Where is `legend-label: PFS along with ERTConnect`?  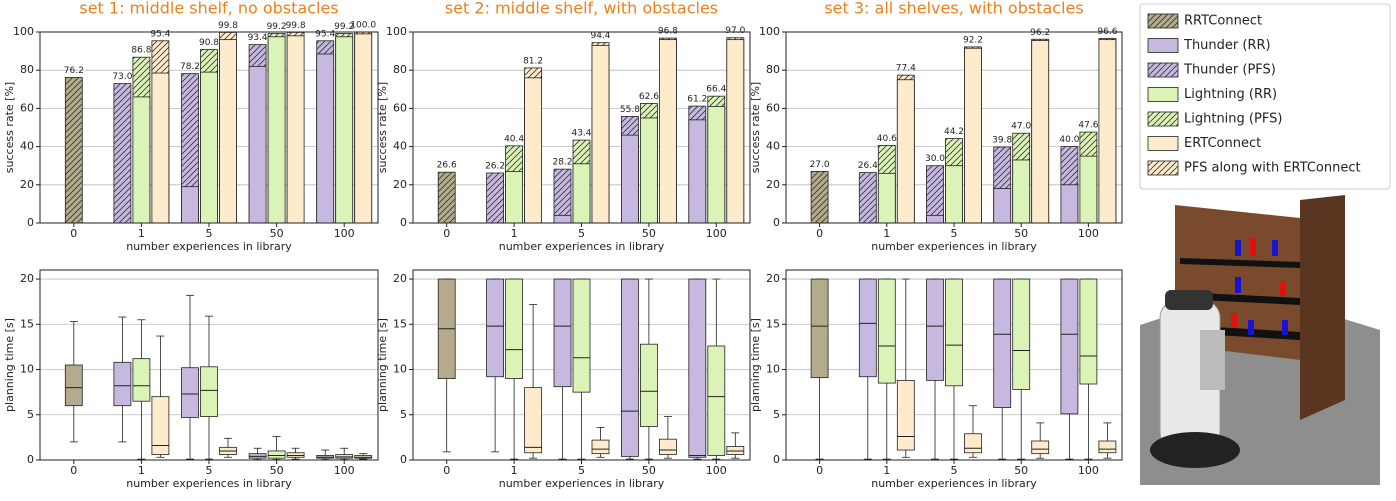 legend-label: PFS along with ERTConnect is located at coordinates (1272, 168).